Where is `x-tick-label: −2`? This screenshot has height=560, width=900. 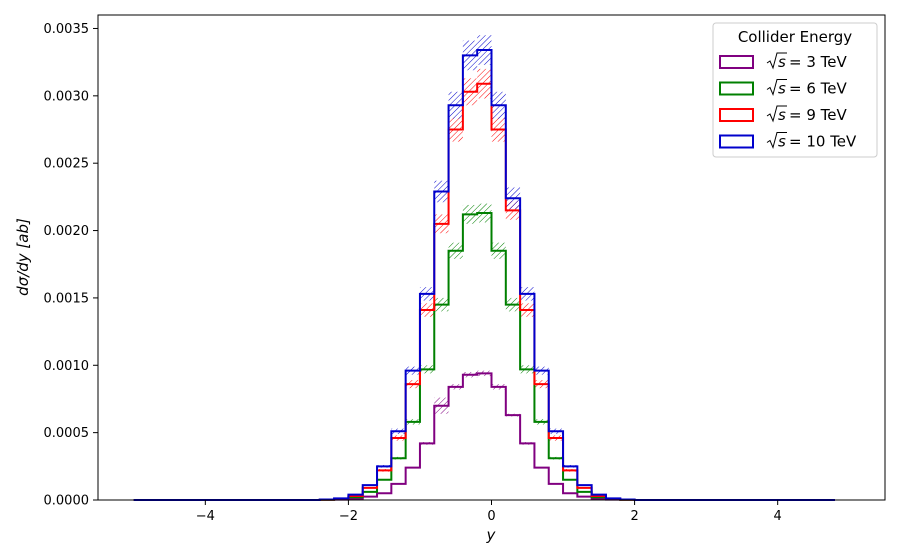 x-tick-label: −2 is located at coordinates (348, 516).